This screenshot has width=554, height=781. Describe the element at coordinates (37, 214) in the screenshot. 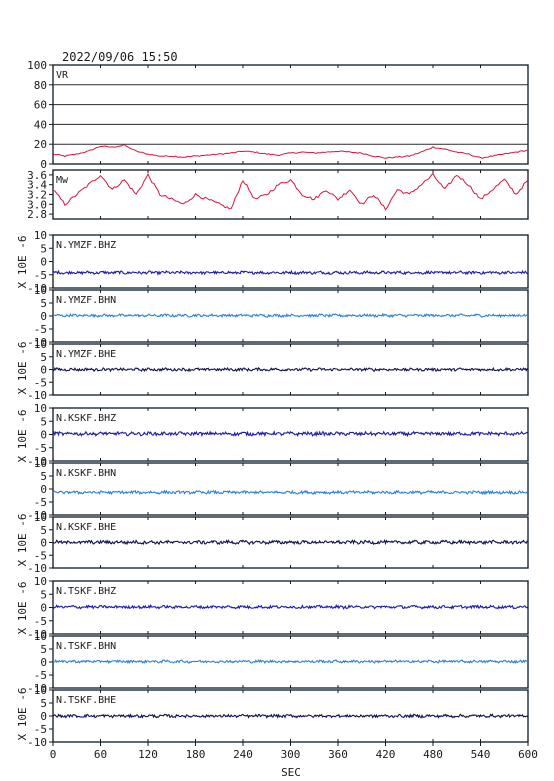

I see `y-tick-label: 2.8` at that location.